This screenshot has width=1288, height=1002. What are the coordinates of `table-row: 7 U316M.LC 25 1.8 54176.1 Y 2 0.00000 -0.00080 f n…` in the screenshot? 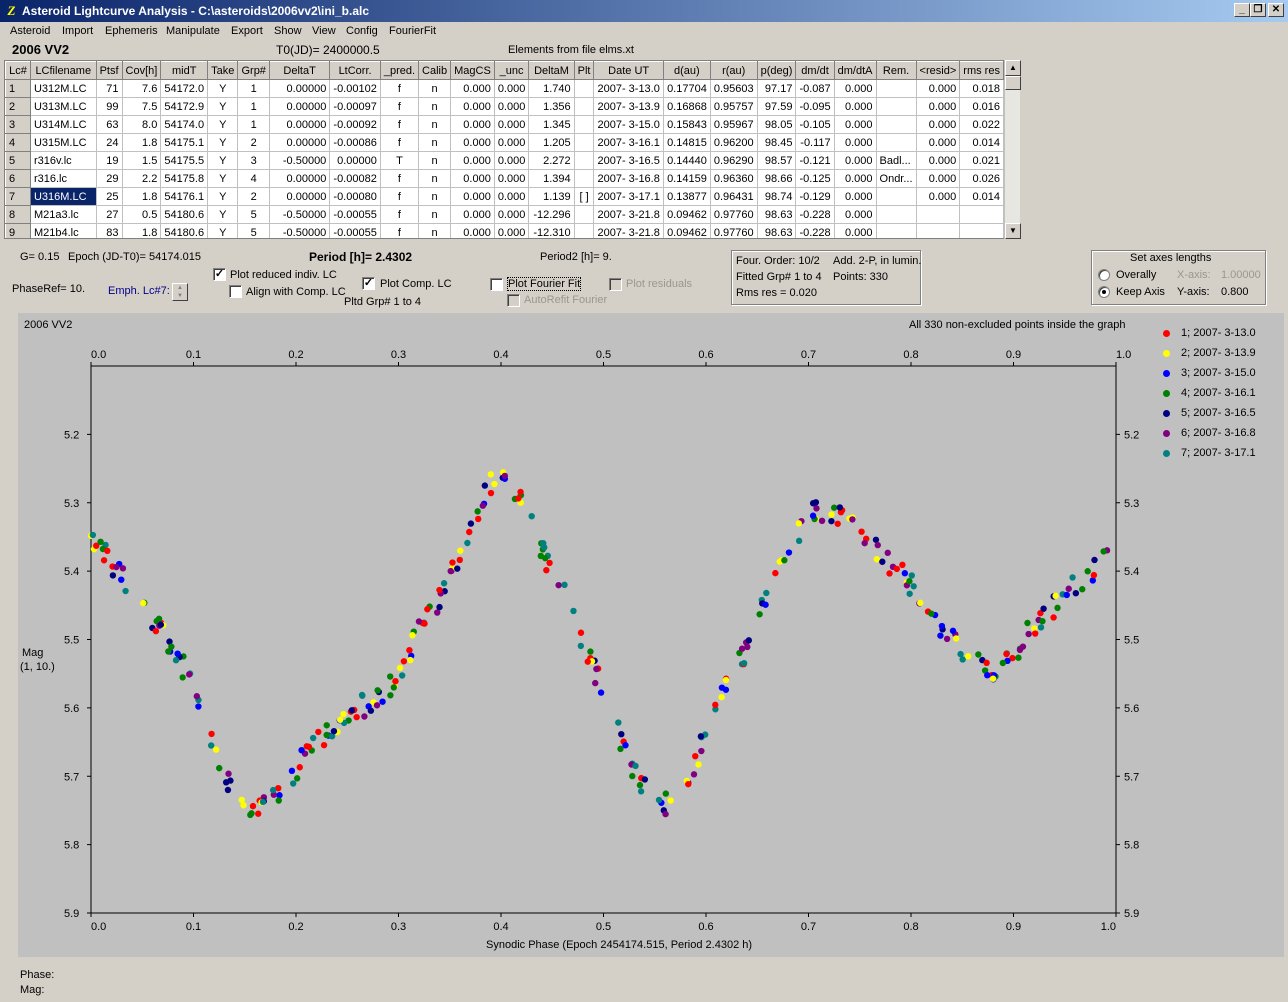 It's located at (504, 196).